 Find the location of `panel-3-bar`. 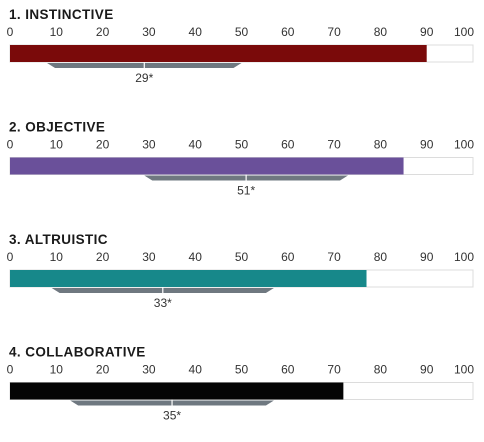

panel-3-bar is located at coordinates (188, 278).